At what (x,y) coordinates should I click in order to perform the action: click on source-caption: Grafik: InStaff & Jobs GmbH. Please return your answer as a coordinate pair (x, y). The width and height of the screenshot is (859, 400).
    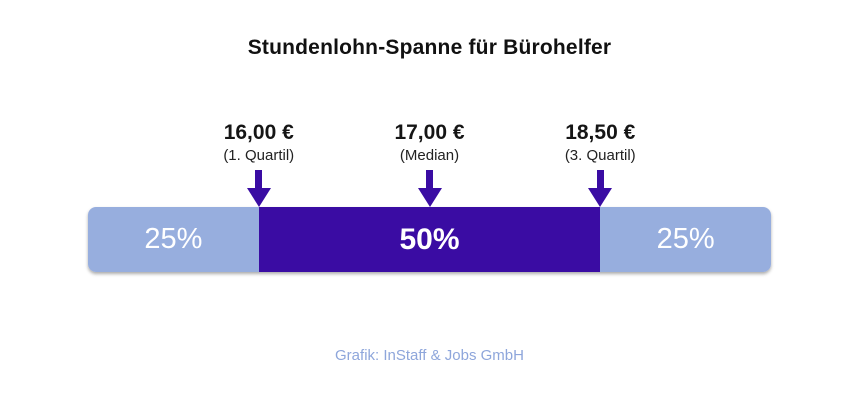
    Looking at the image, I should click on (429, 355).